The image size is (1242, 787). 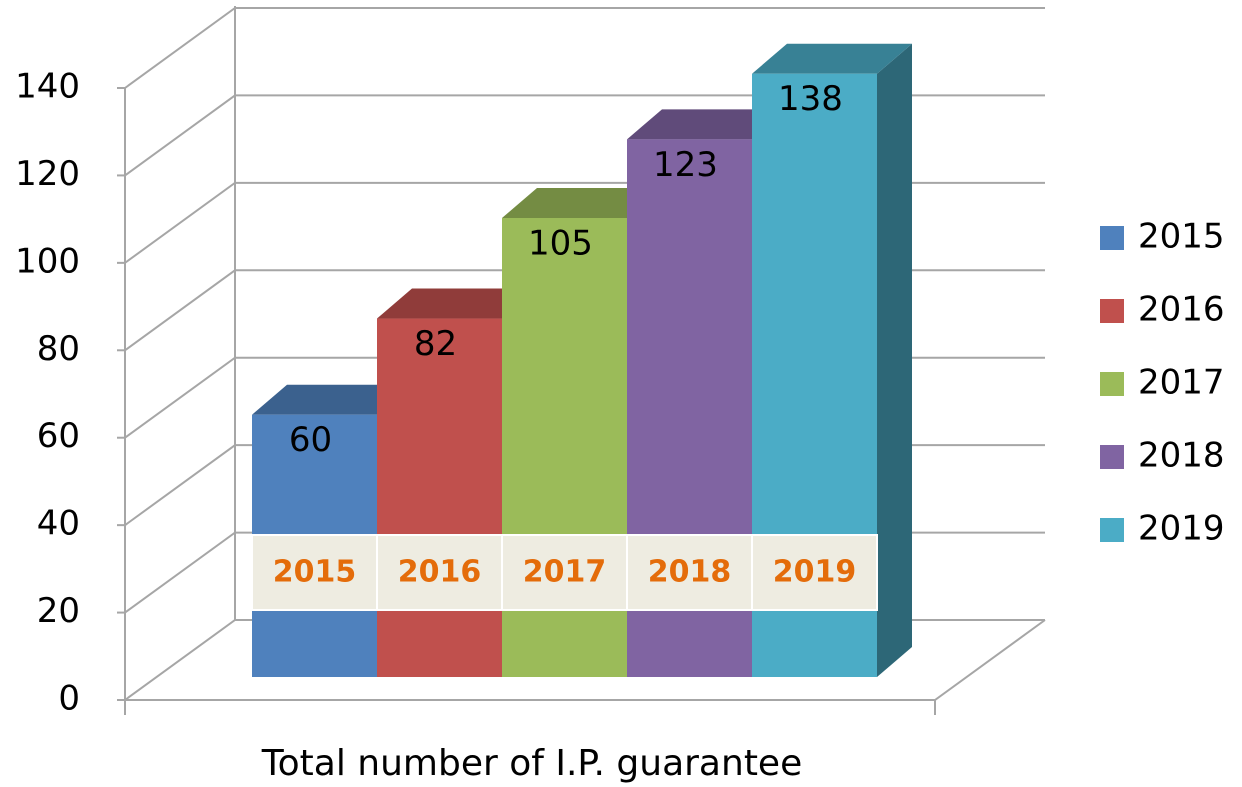 What do you see at coordinates (560, 244) in the screenshot?
I see `data-label: 105` at bounding box center [560, 244].